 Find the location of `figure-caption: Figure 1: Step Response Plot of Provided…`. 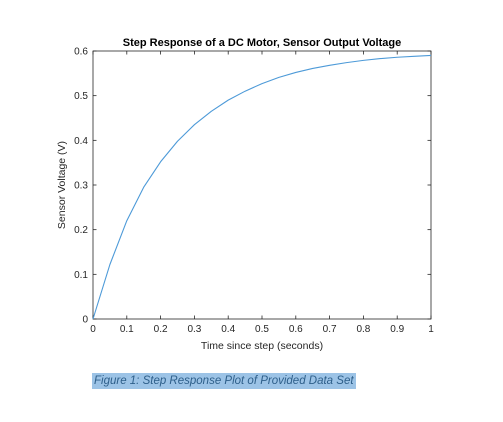

figure-caption: Figure 1: Step Response Plot of Provided… is located at coordinates (224, 381).